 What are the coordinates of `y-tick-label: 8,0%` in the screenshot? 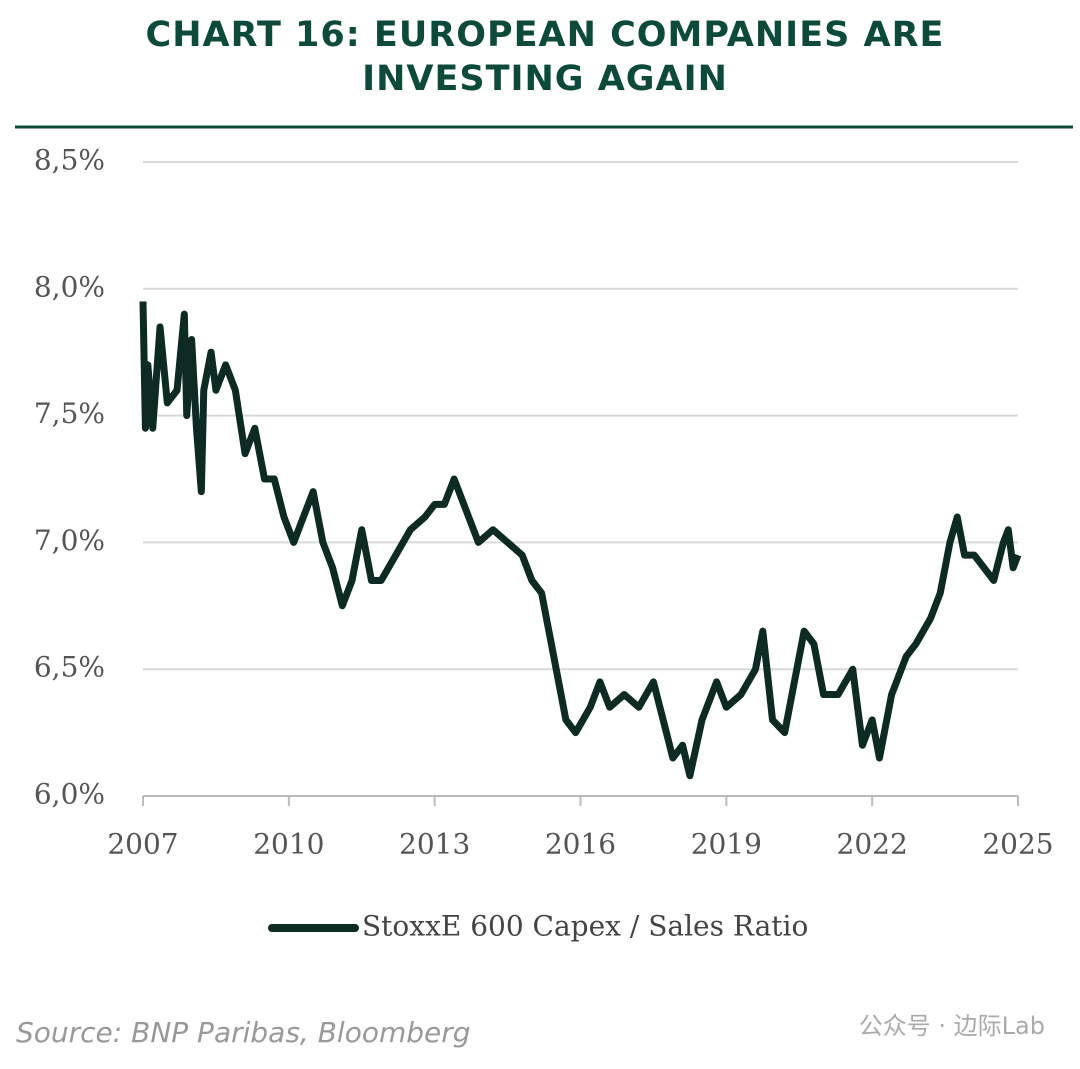 It's located at (69, 286).